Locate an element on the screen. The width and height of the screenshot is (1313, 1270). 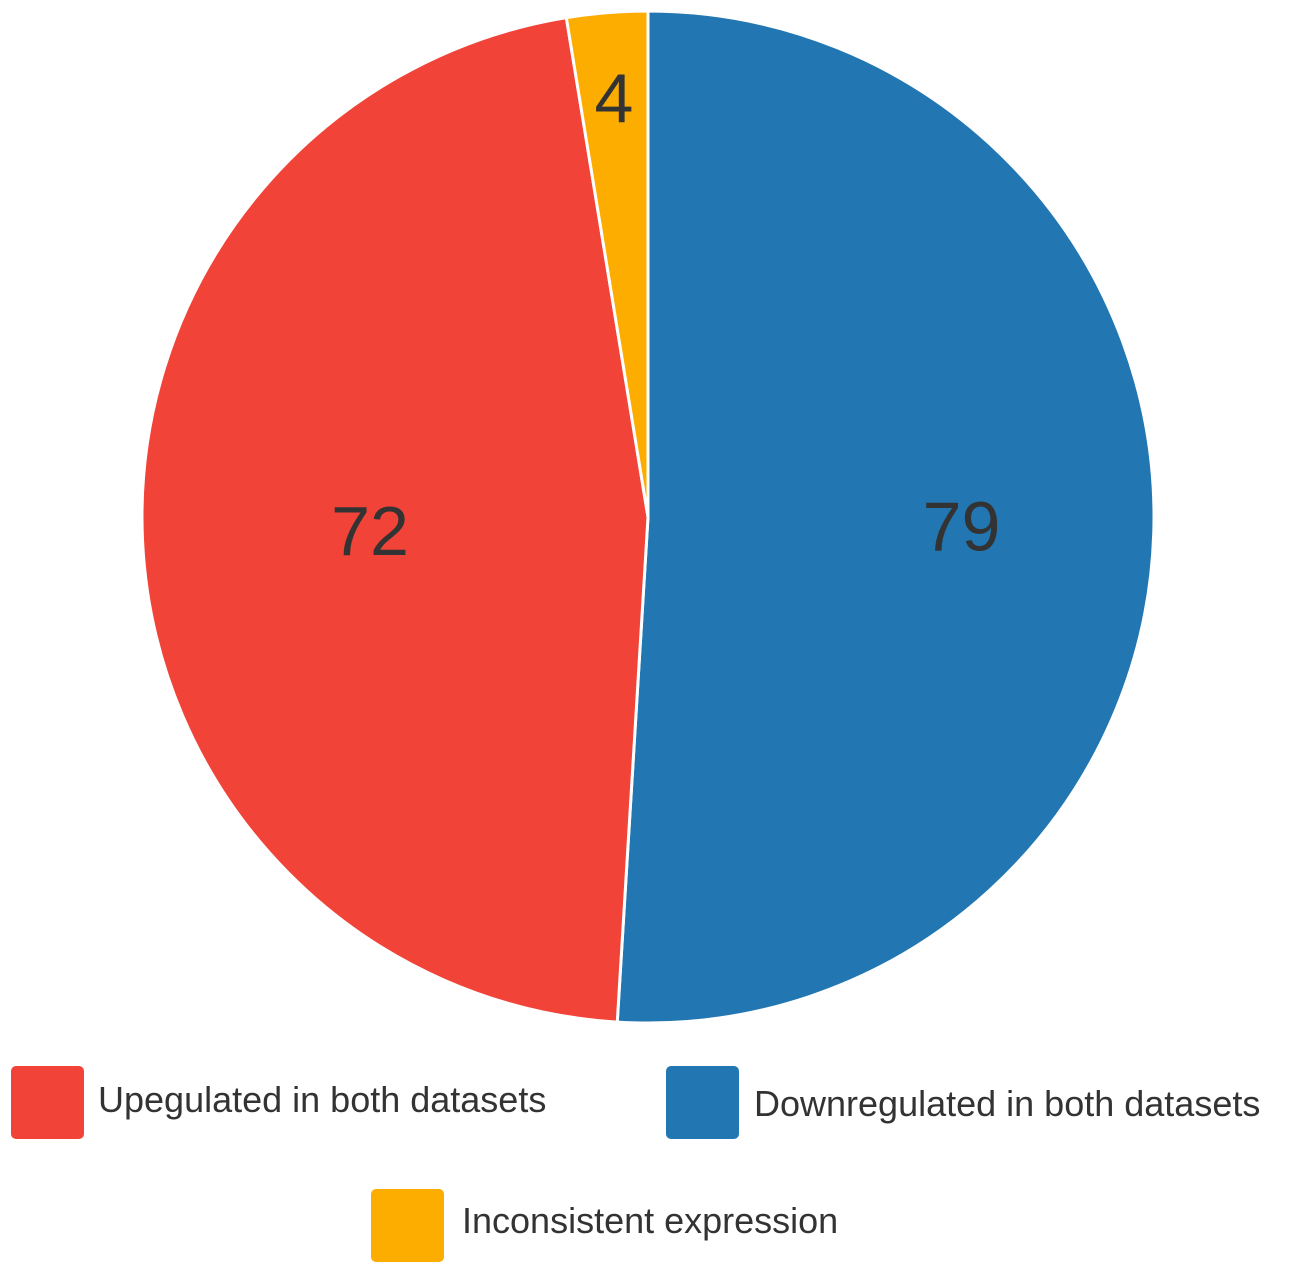
legend-swatch-downregulated is located at coordinates (702, 1102).